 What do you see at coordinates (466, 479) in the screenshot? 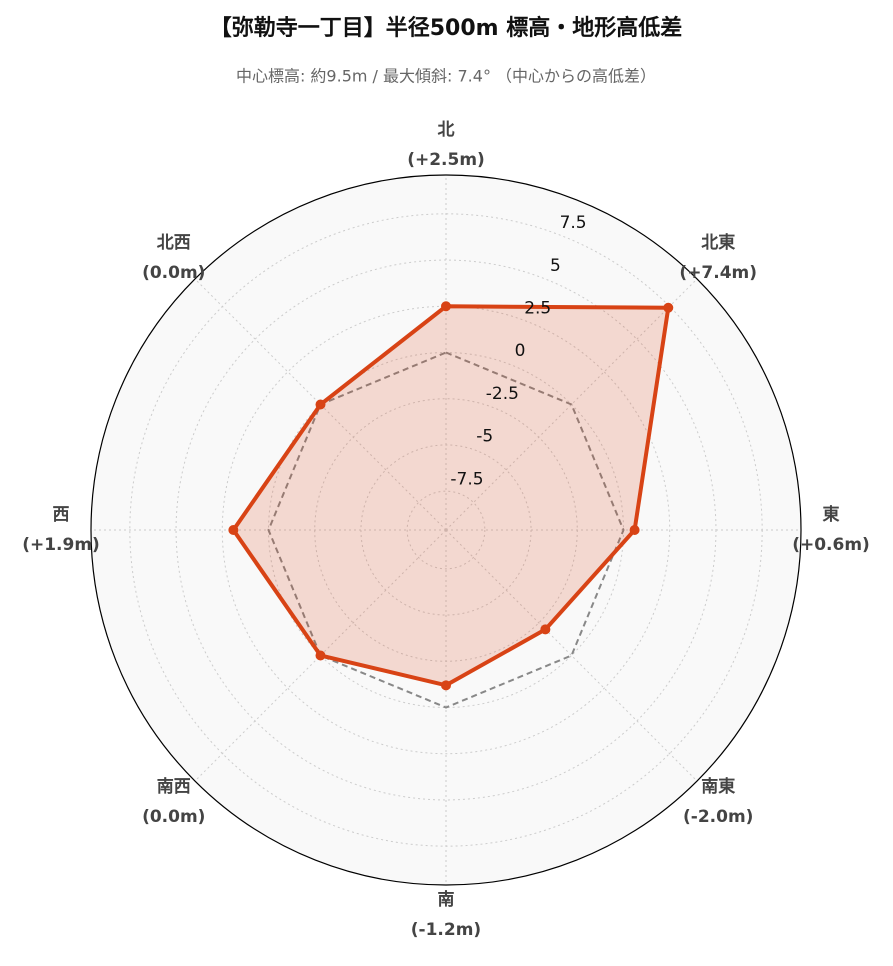
I see `r-tick-label: -7.5` at bounding box center [466, 479].